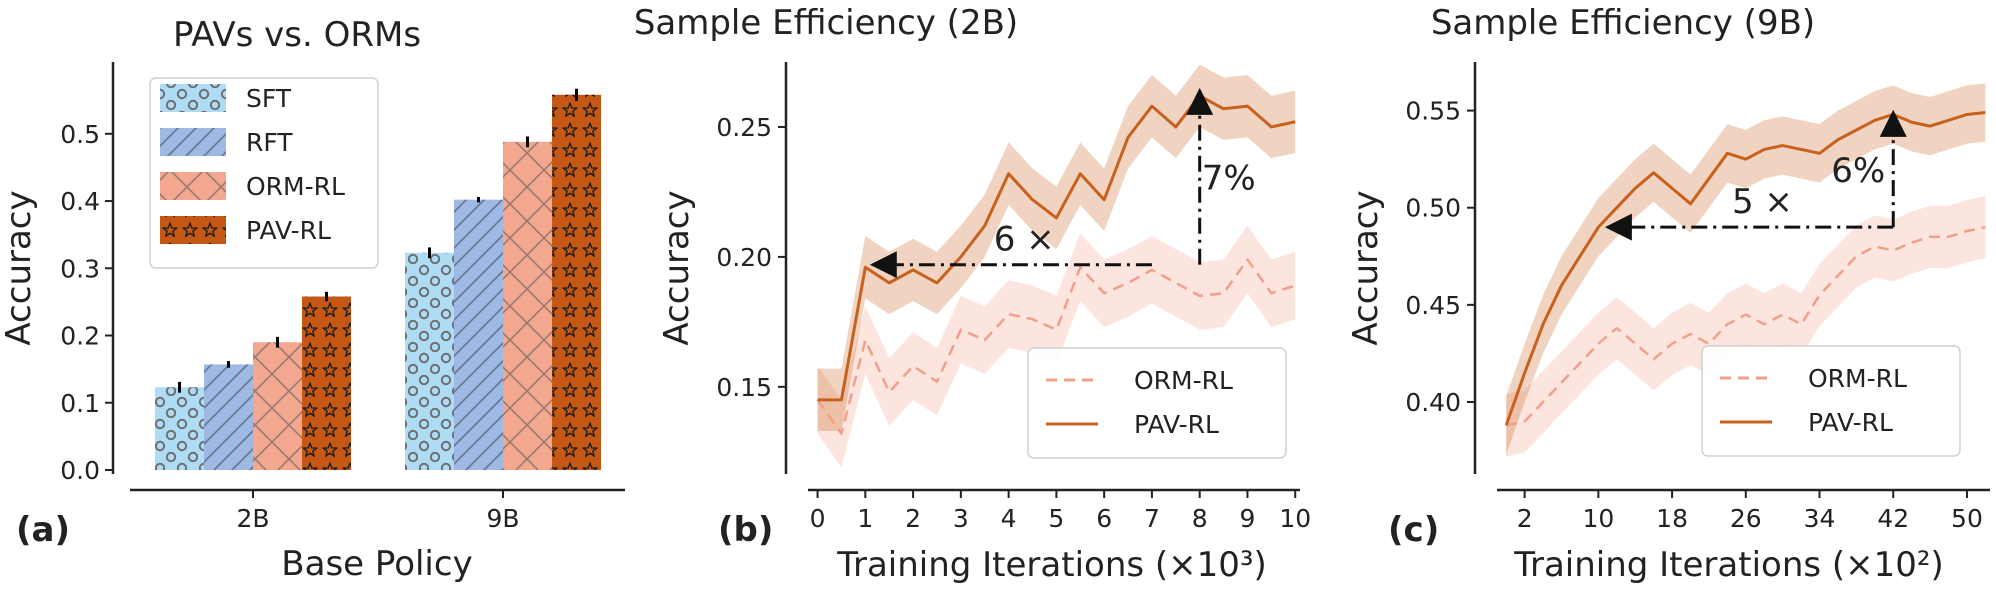 The image size is (1996, 606). What do you see at coordinates (744, 257) in the screenshot?
I see `y-tick-label: 0.20` at bounding box center [744, 257].